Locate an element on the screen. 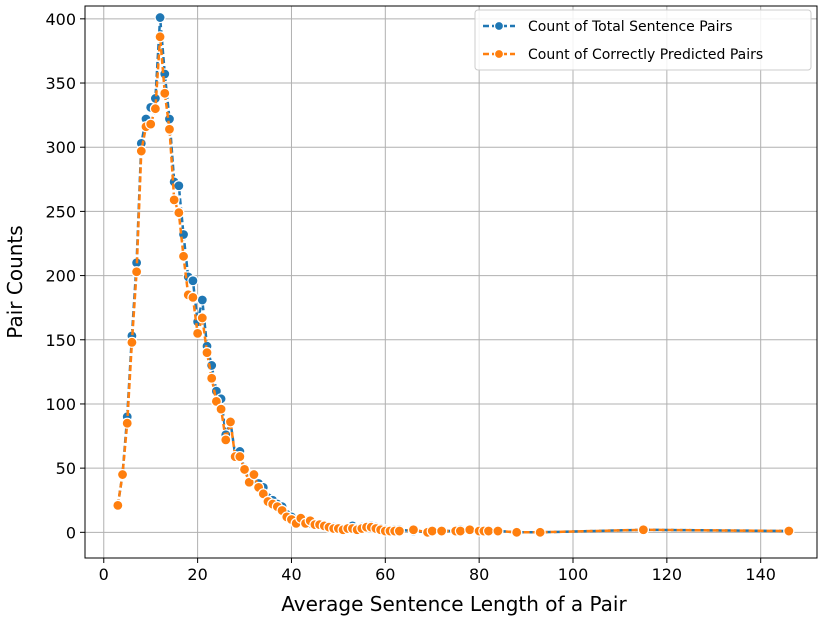  y-tick-label: 100 is located at coordinates (60, 404).